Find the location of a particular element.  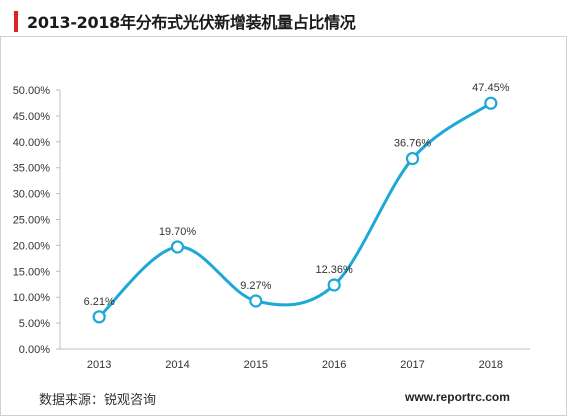

data-label: 12.36% is located at coordinates (335, 270).